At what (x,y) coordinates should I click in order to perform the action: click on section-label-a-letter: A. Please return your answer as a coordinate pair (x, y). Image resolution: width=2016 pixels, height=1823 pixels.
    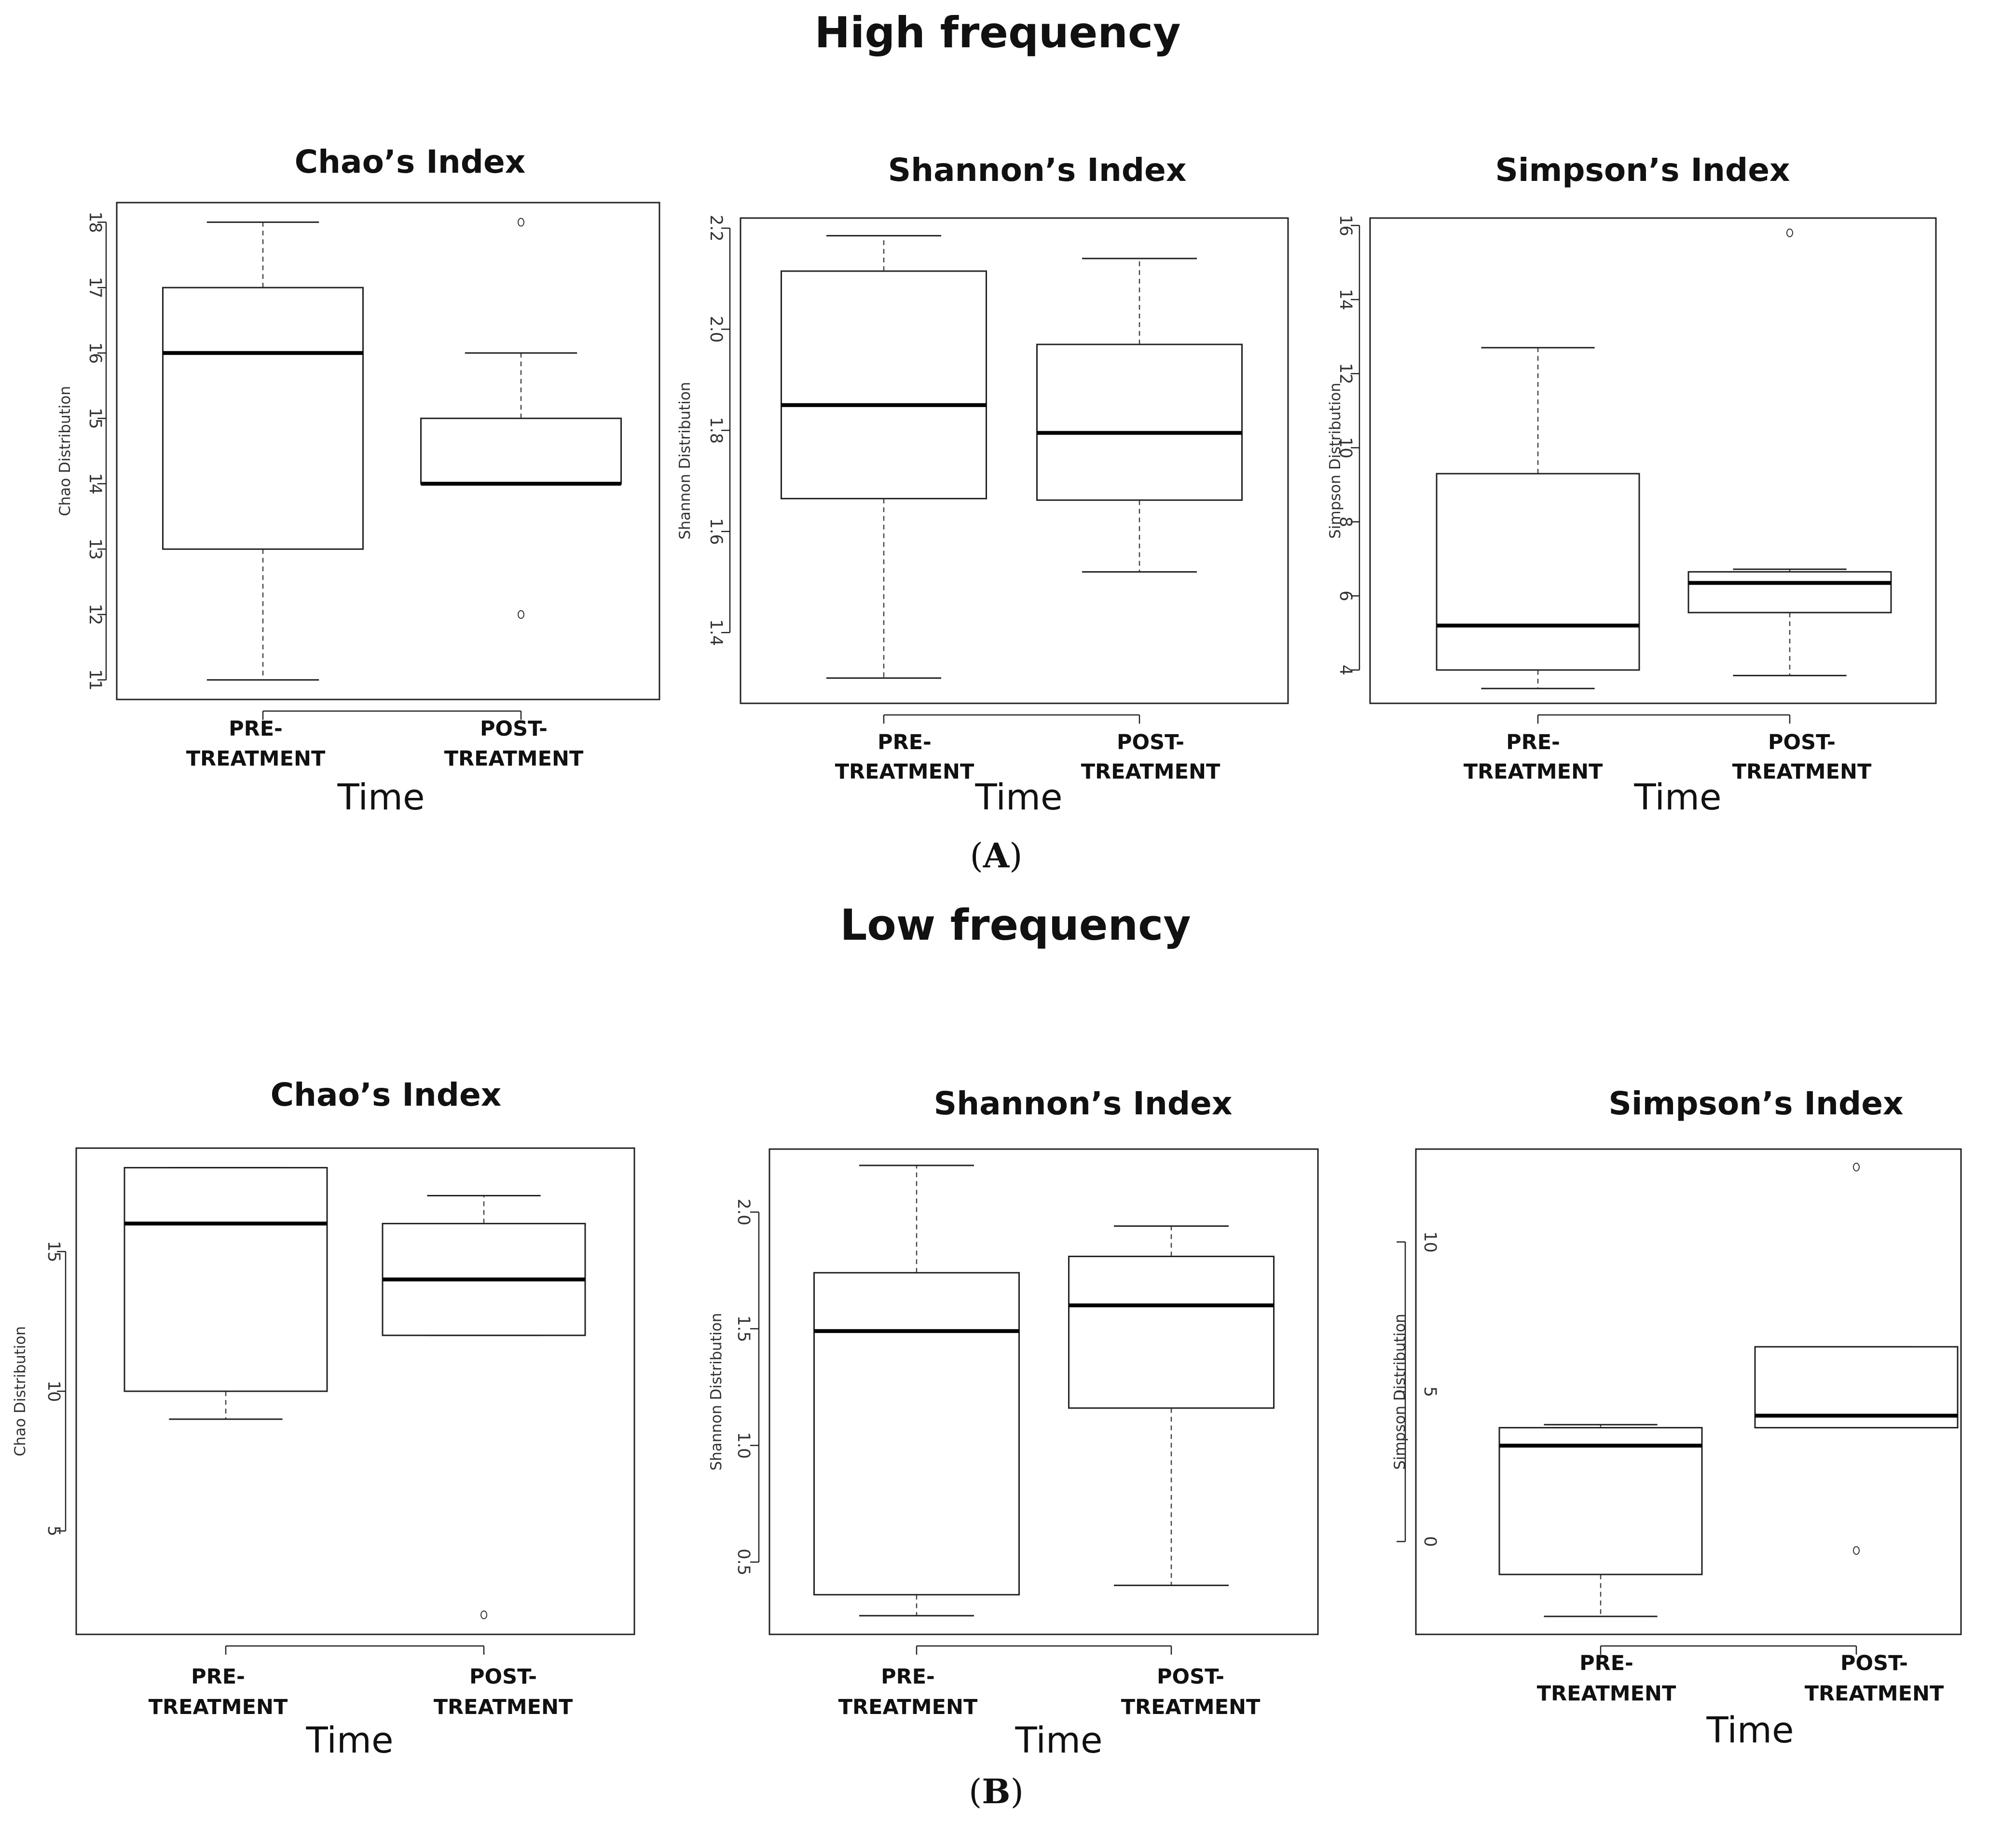
    Looking at the image, I should click on (996, 856).